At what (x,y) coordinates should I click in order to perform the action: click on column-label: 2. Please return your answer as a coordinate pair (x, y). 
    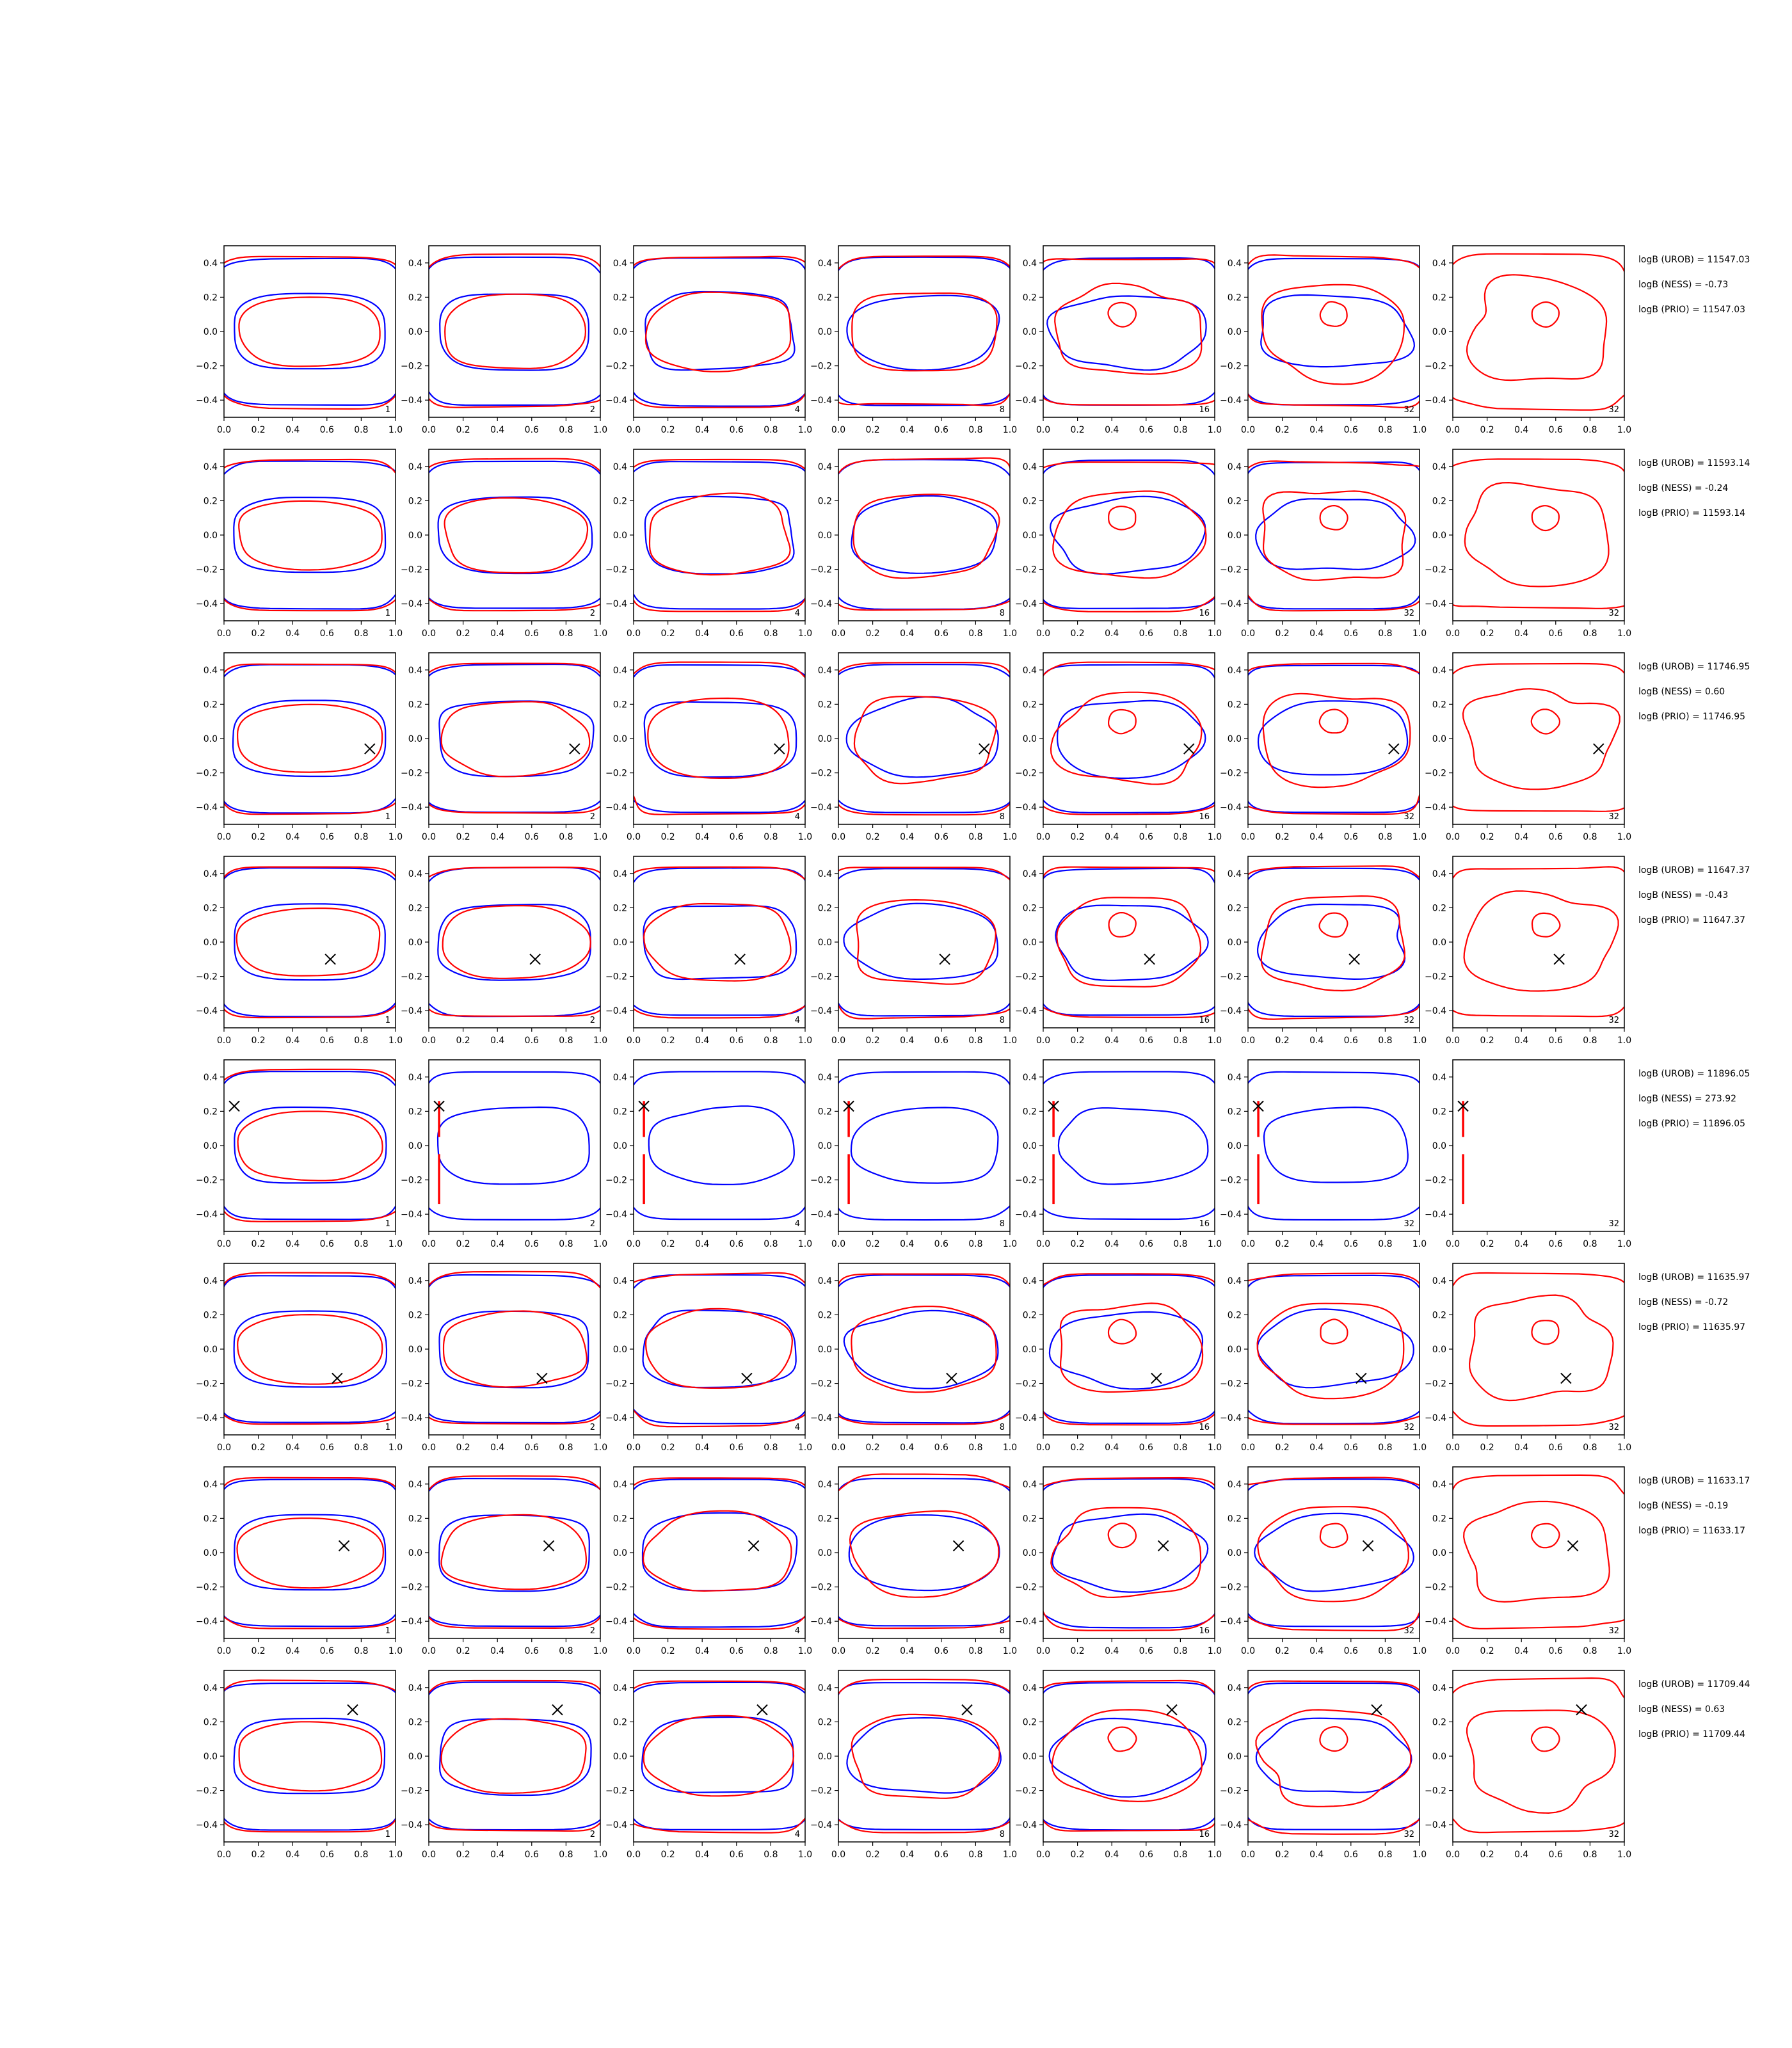
    Looking at the image, I should click on (592, 1020).